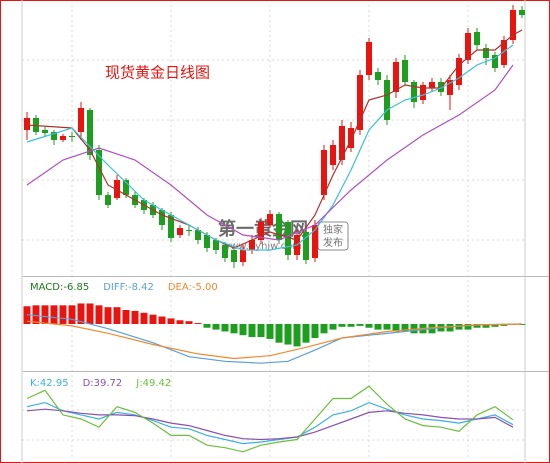 The width and height of the screenshot is (550, 463). I want to click on legend-label: MACD:-6.85, so click(59, 287).